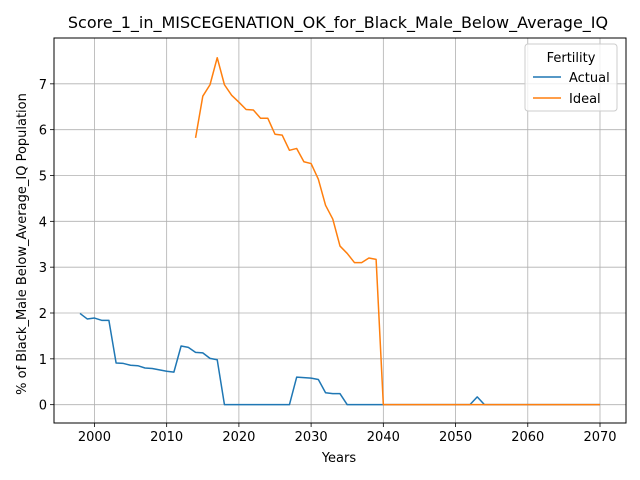  I want to click on y-tick-label: 6, so click(43, 131).